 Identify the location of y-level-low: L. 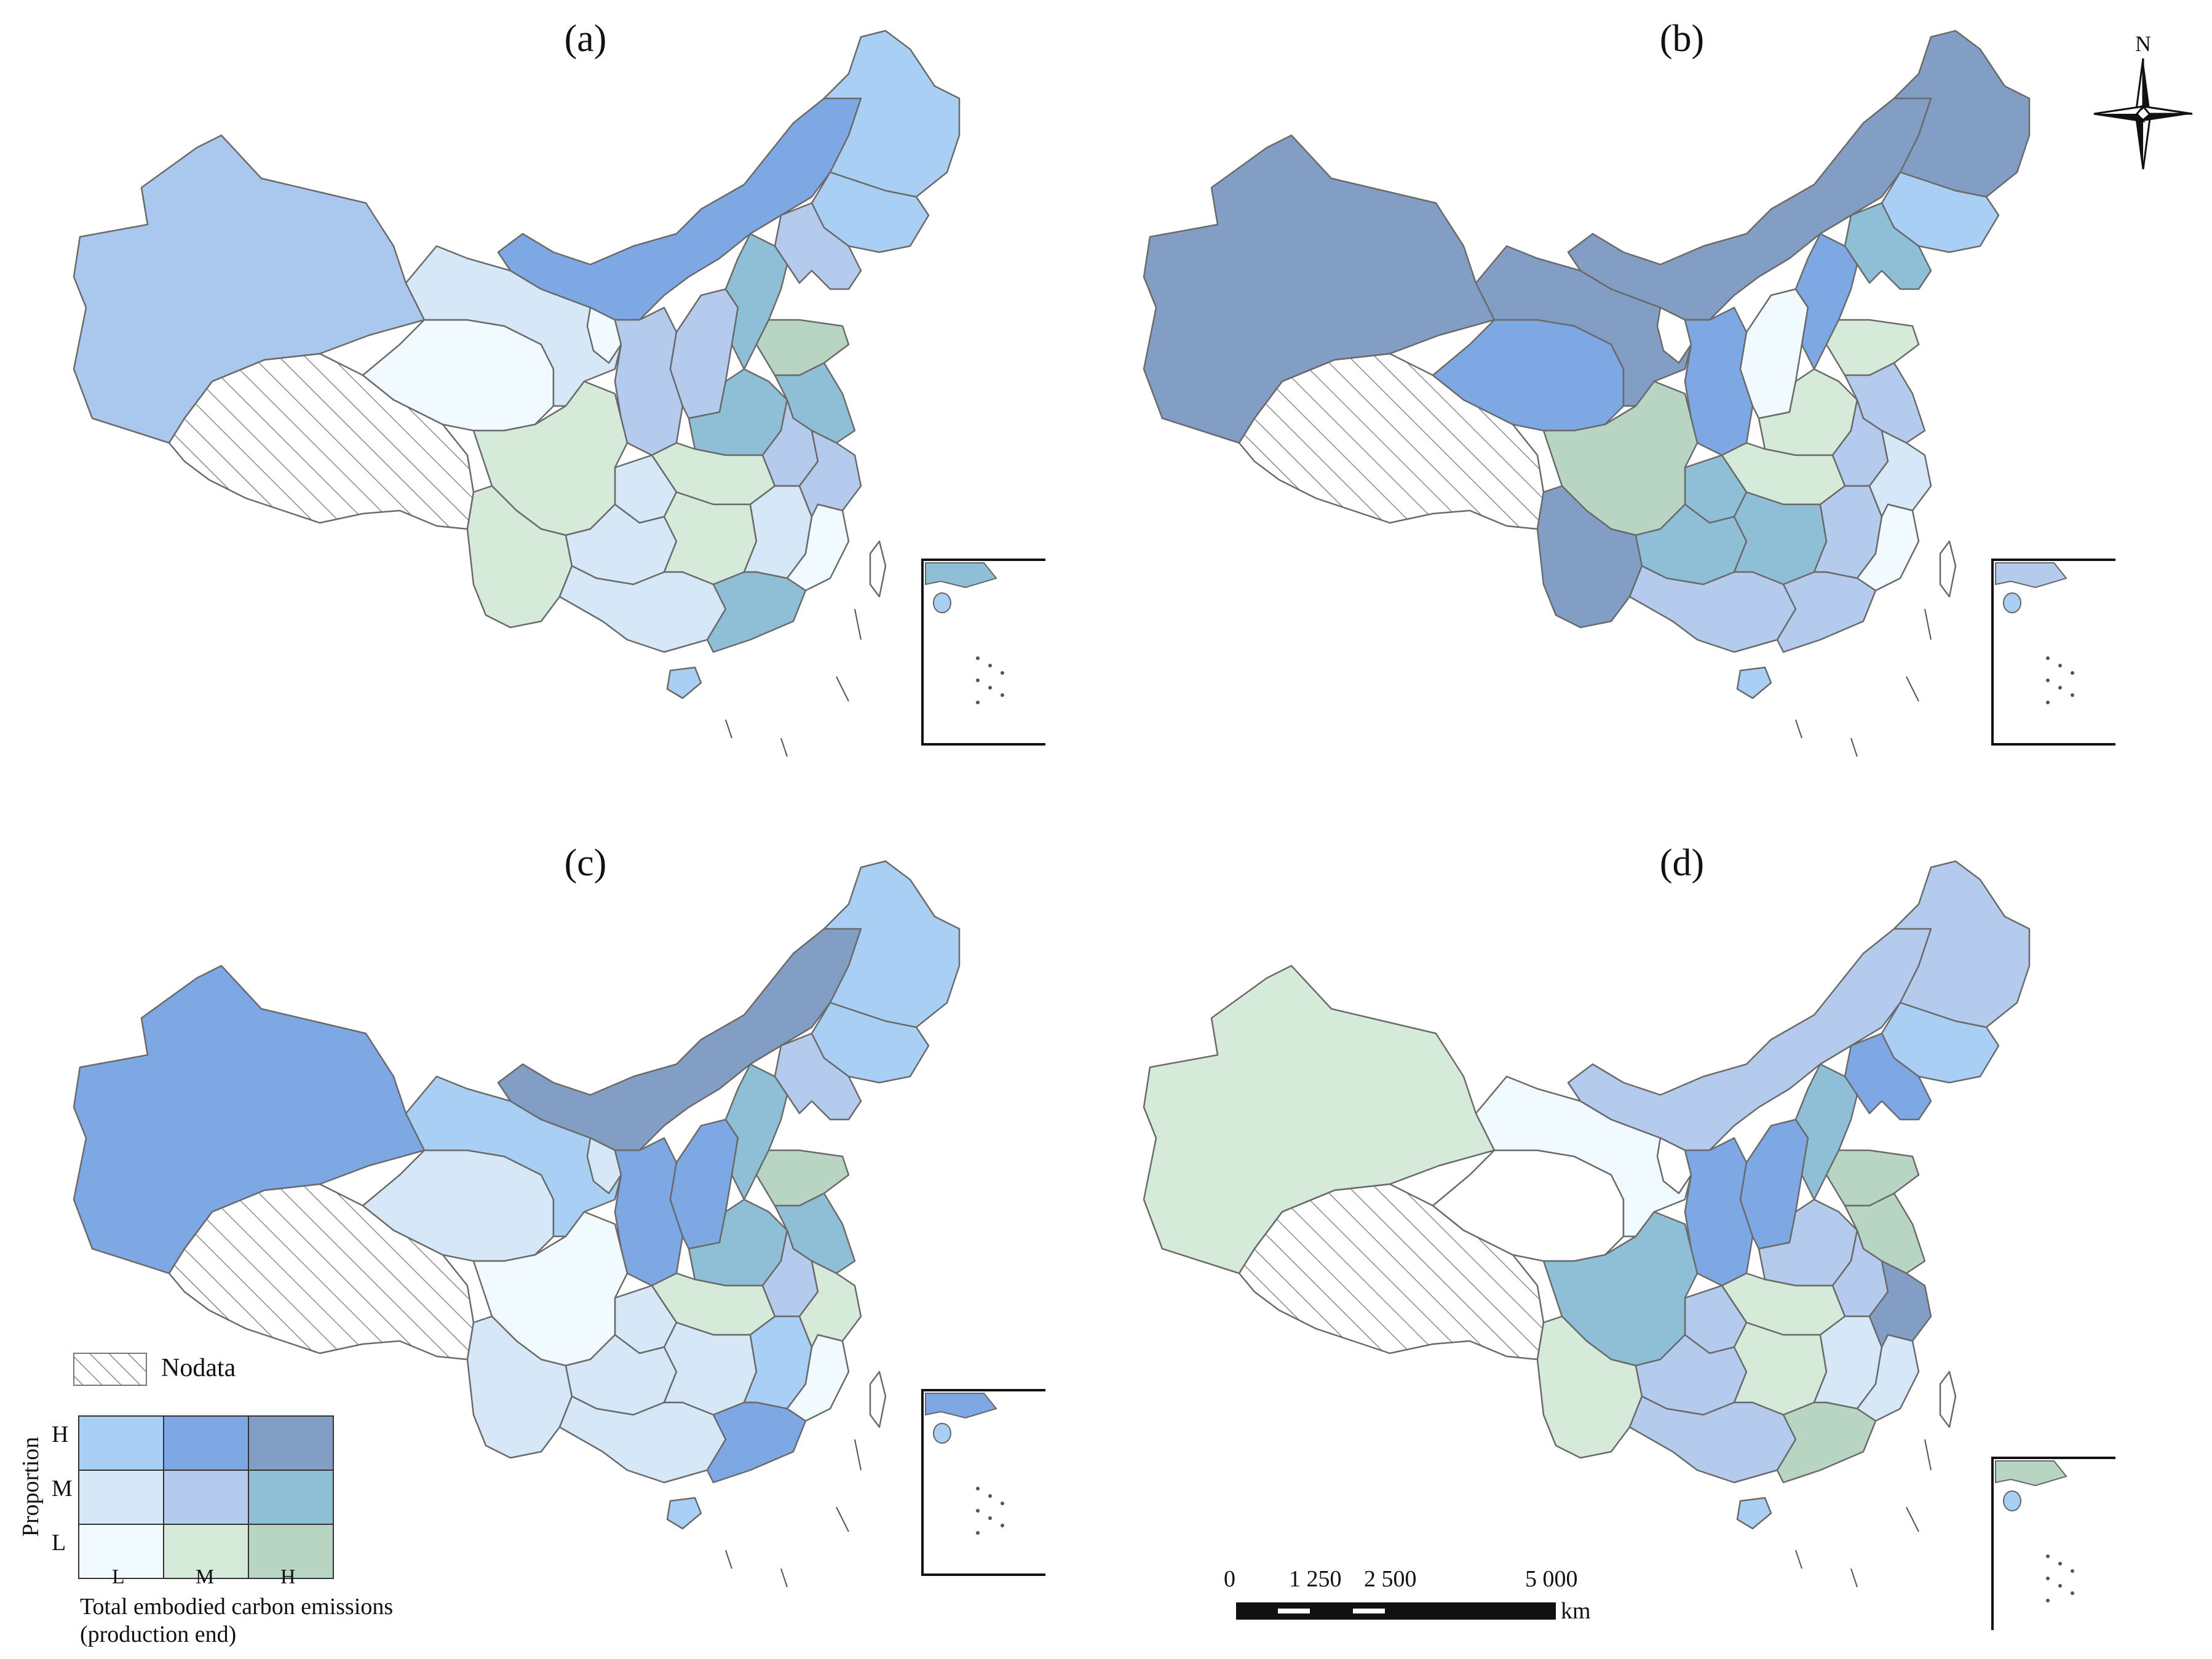
(59, 1543).